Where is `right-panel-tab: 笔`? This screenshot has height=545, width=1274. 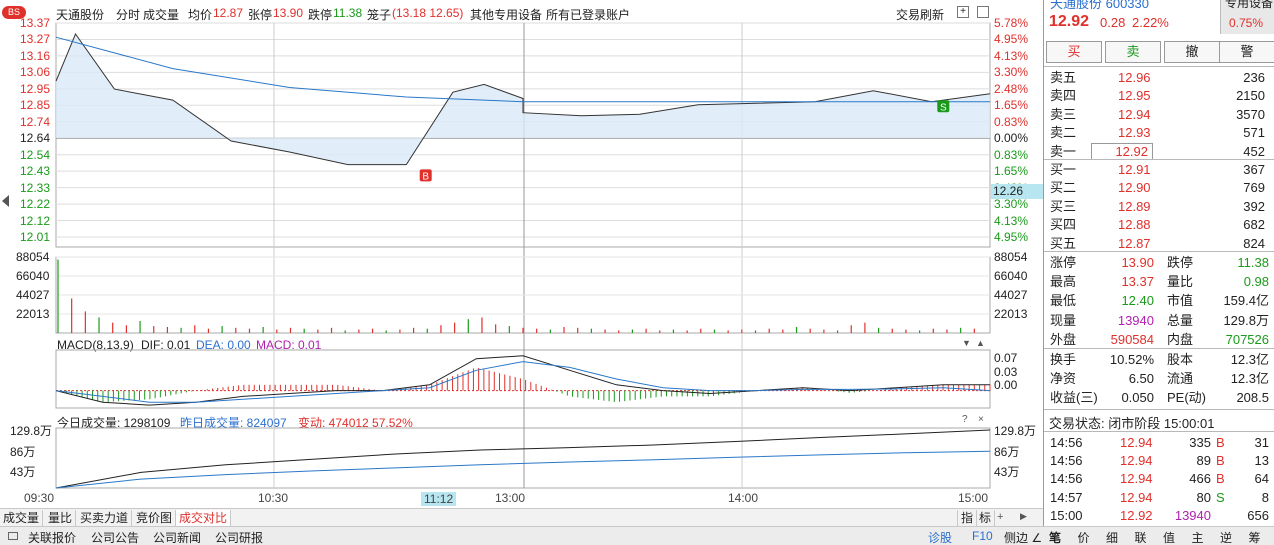
right-panel-tab: 笔 is located at coordinates (1055, 538).